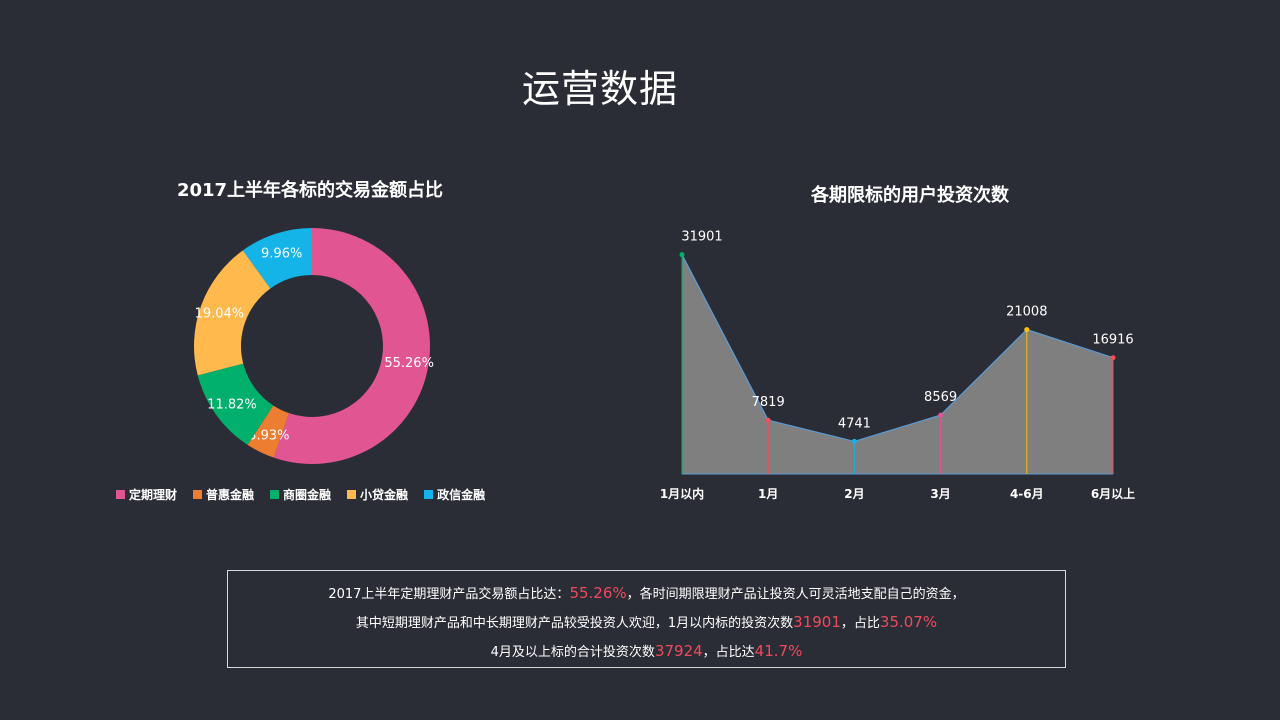  What do you see at coordinates (854, 423) in the screenshot?
I see `data-label: 4741` at bounding box center [854, 423].